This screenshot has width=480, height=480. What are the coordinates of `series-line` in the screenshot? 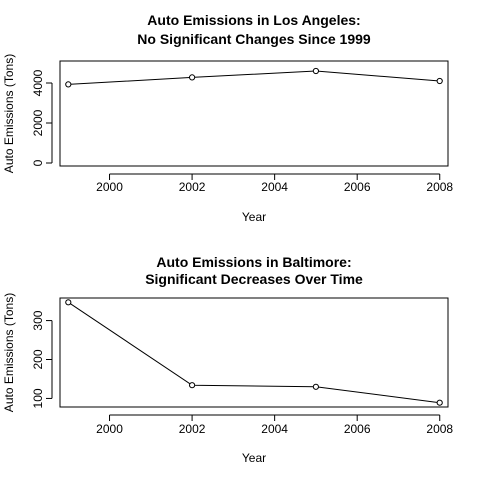 It's located at (254, 77).